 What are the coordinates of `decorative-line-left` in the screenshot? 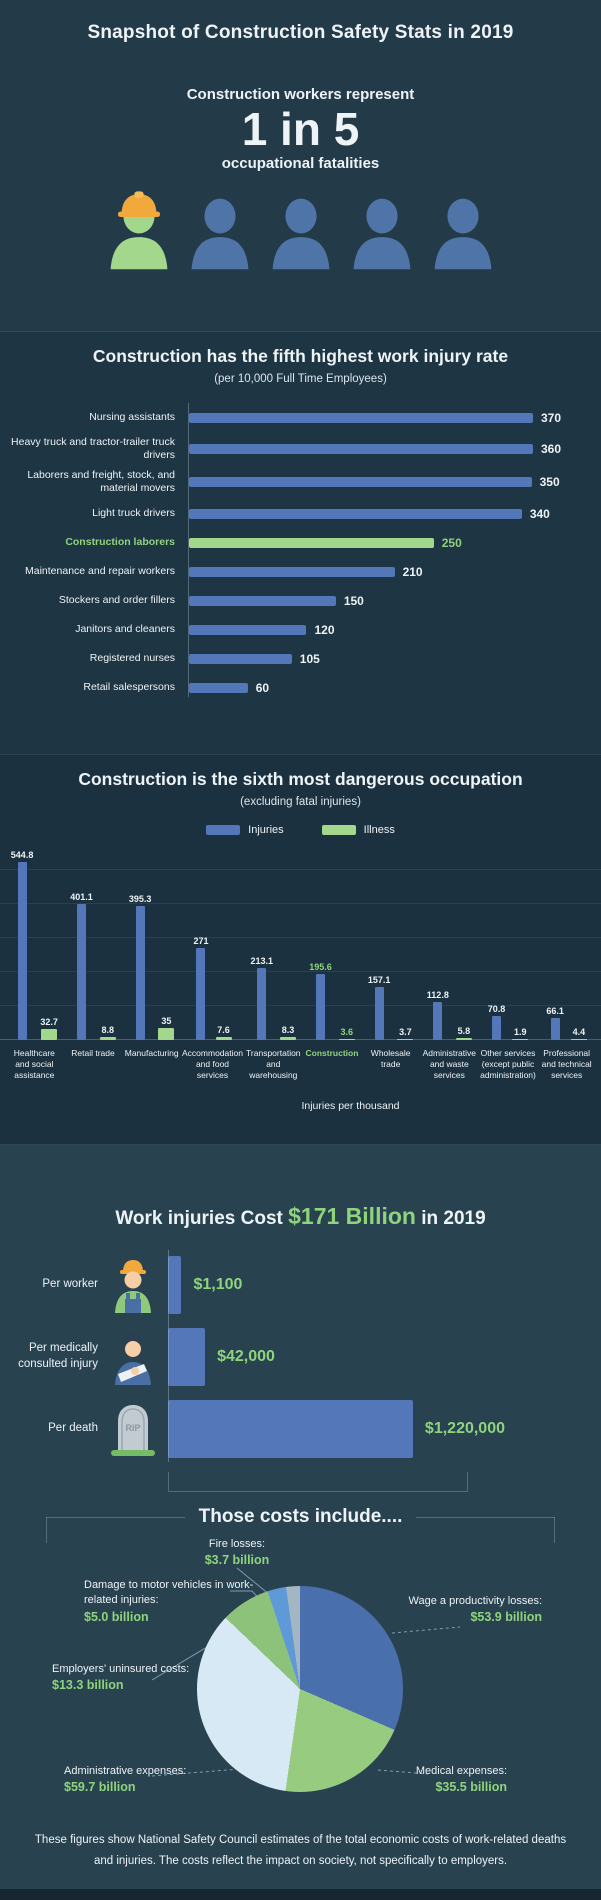 It's located at (115, 1529).